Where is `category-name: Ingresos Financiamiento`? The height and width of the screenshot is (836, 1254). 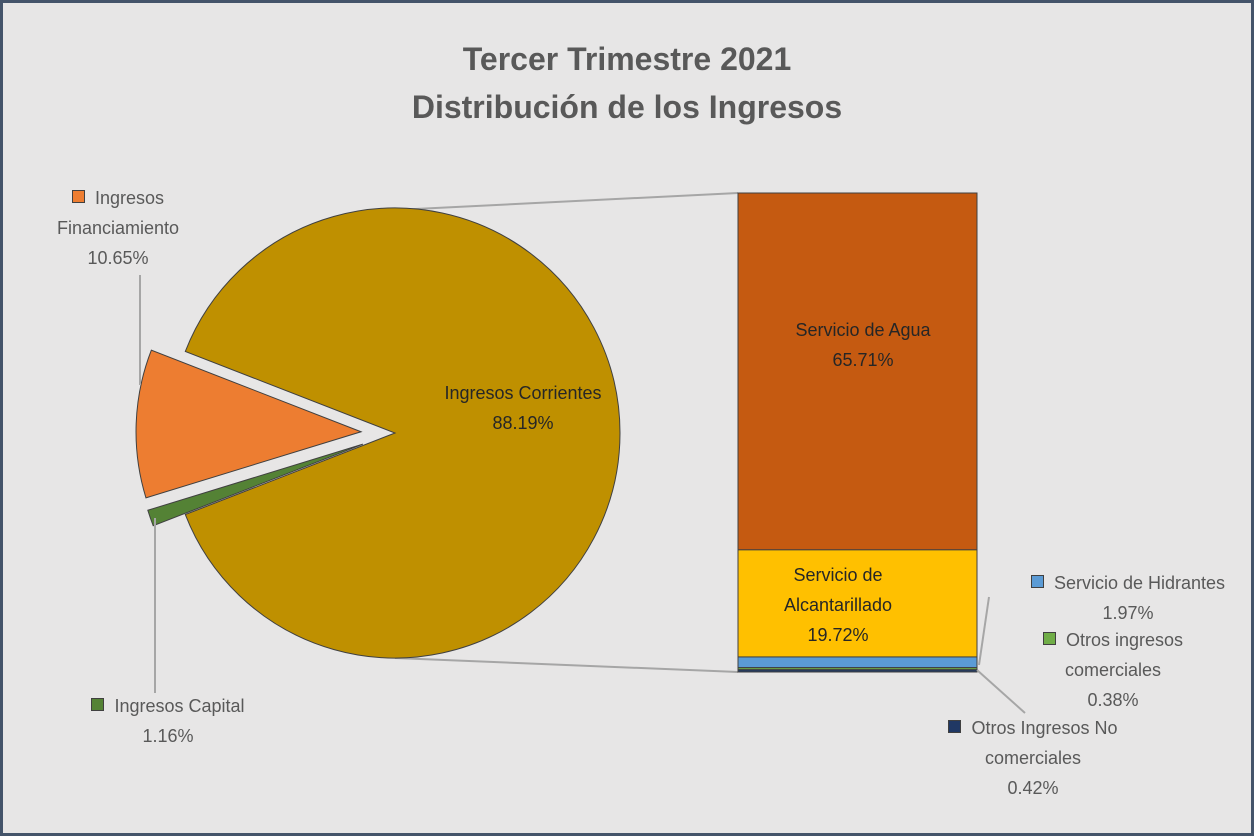
category-name: Ingresos Financiamiento is located at coordinates (118, 213).